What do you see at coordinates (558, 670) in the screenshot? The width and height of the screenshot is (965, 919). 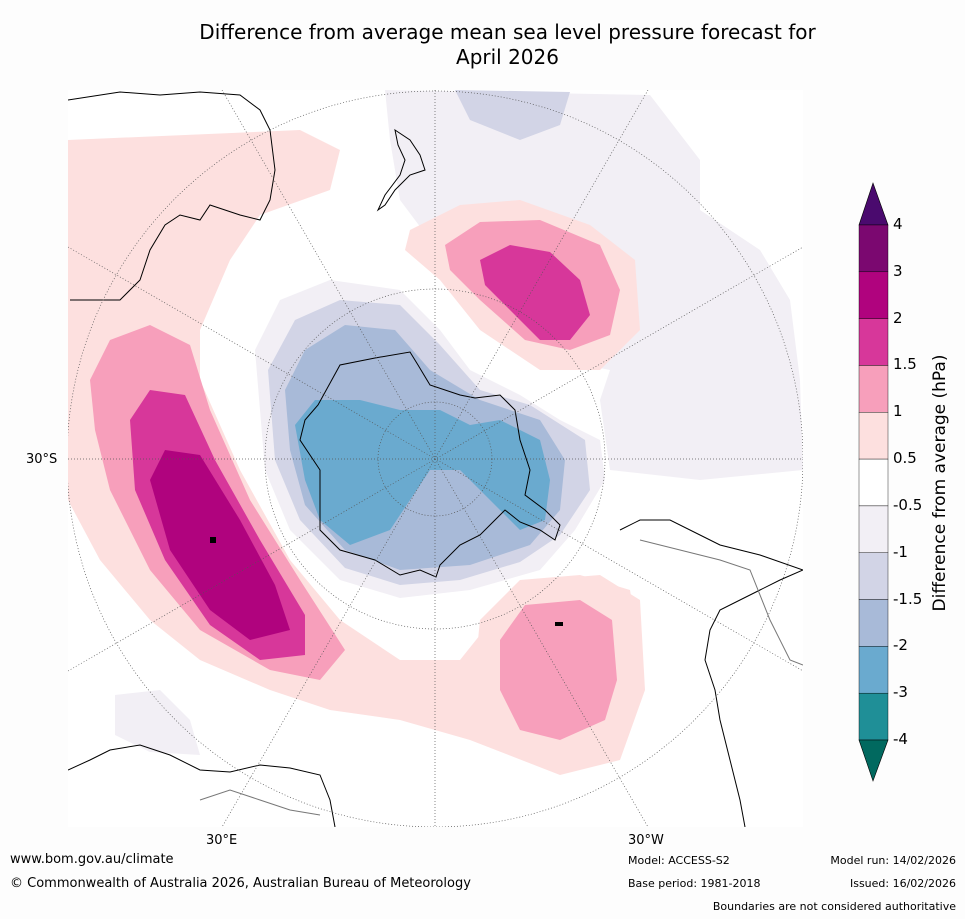 I see `anomaly-region-pos-1-south` at bounding box center [558, 670].